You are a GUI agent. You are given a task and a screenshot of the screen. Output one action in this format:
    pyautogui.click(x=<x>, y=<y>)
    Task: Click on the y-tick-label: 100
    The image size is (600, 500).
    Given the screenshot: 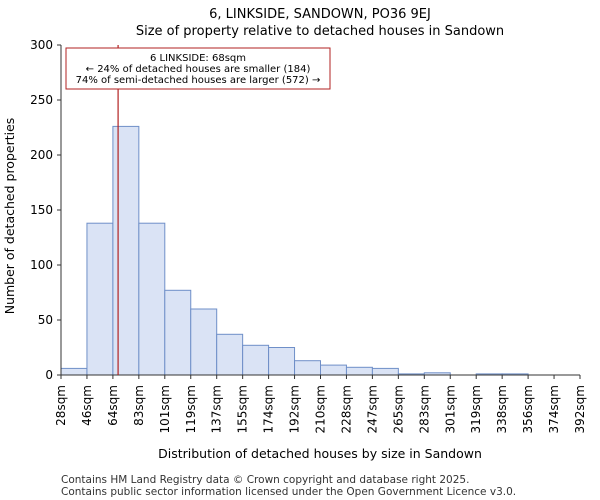 What is the action you would take?
    pyautogui.click(x=41, y=265)
    